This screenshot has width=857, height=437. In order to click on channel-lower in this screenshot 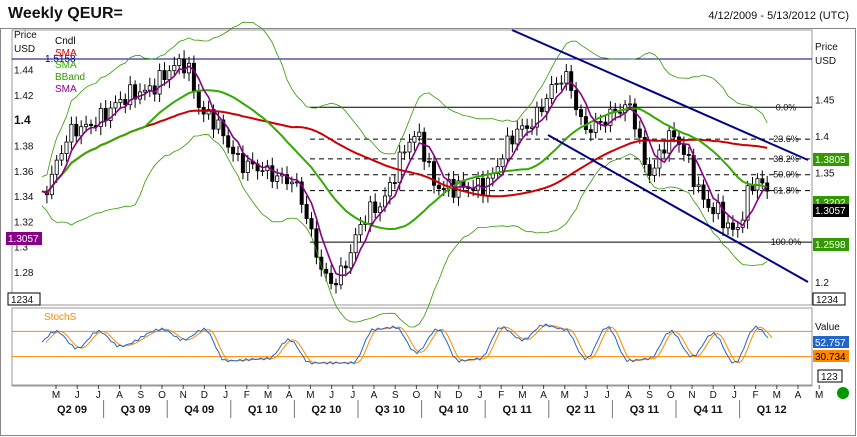, I will do `click(678, 208)`.